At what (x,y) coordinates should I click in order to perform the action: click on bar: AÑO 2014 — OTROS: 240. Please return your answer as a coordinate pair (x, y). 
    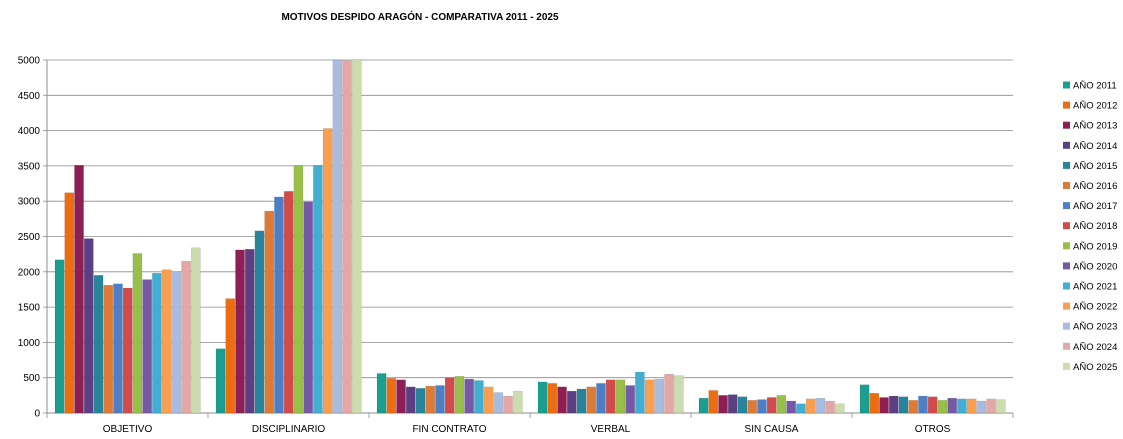
    Looking at the image, I should click on (894, 404).